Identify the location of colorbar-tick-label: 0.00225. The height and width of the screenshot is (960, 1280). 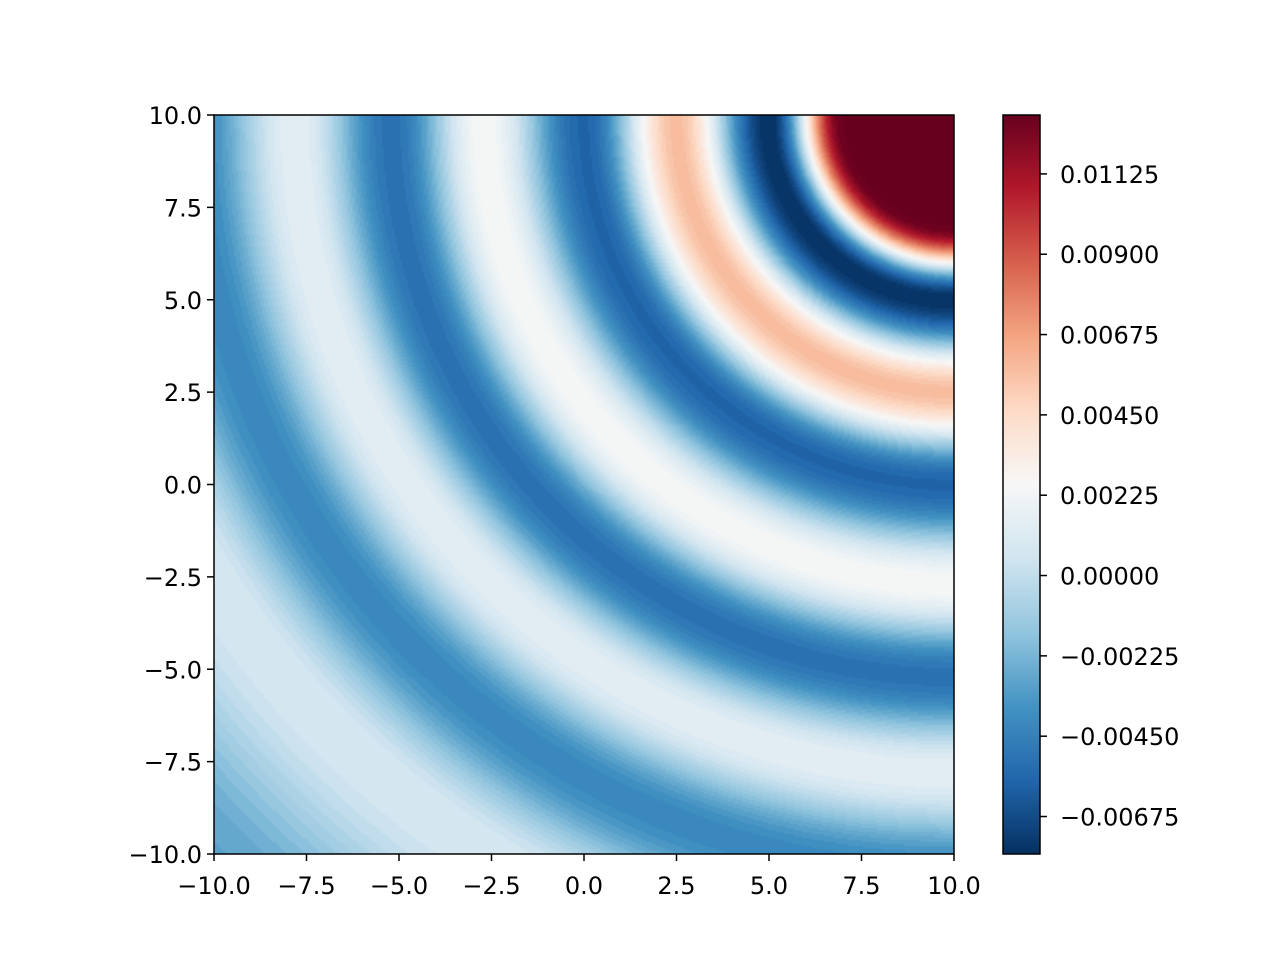
(1109, 496).